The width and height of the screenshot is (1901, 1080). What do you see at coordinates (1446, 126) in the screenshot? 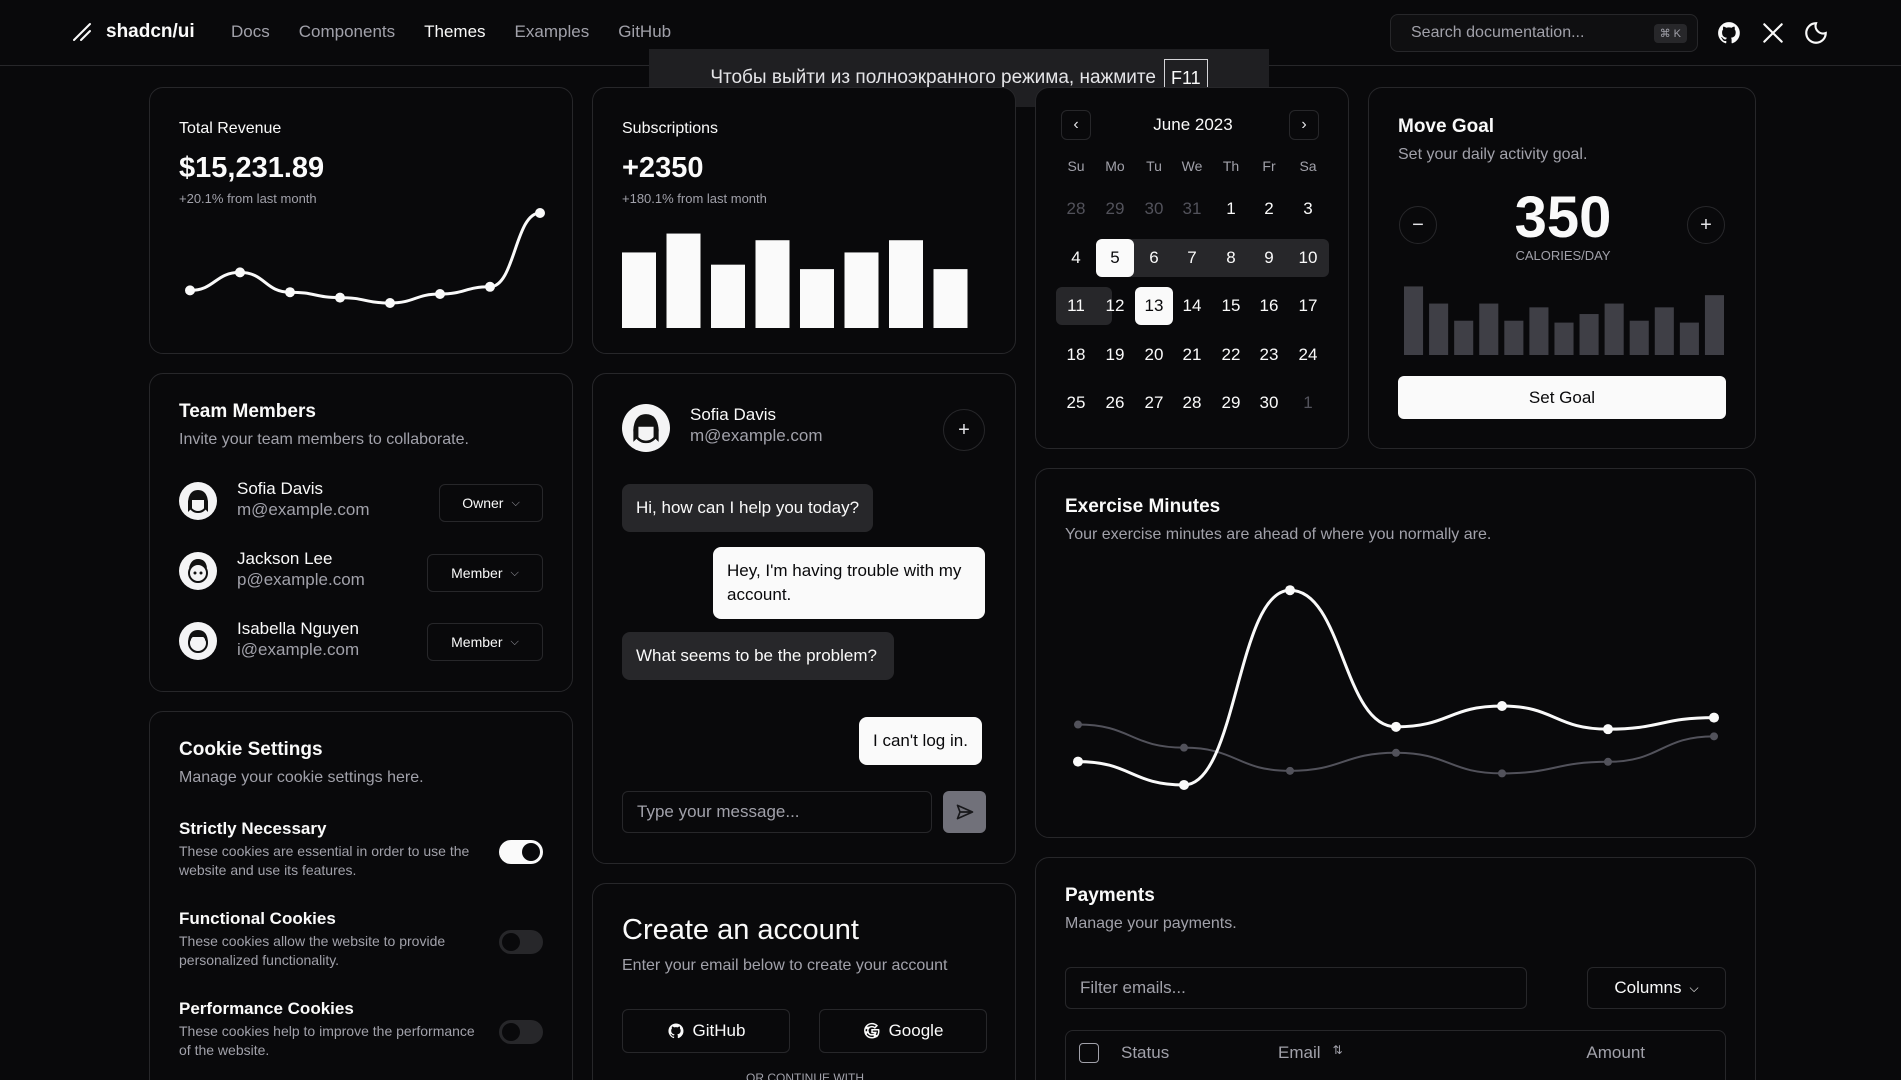
I see `goal-title: Move Goal` at bounding box center [1446, 126].